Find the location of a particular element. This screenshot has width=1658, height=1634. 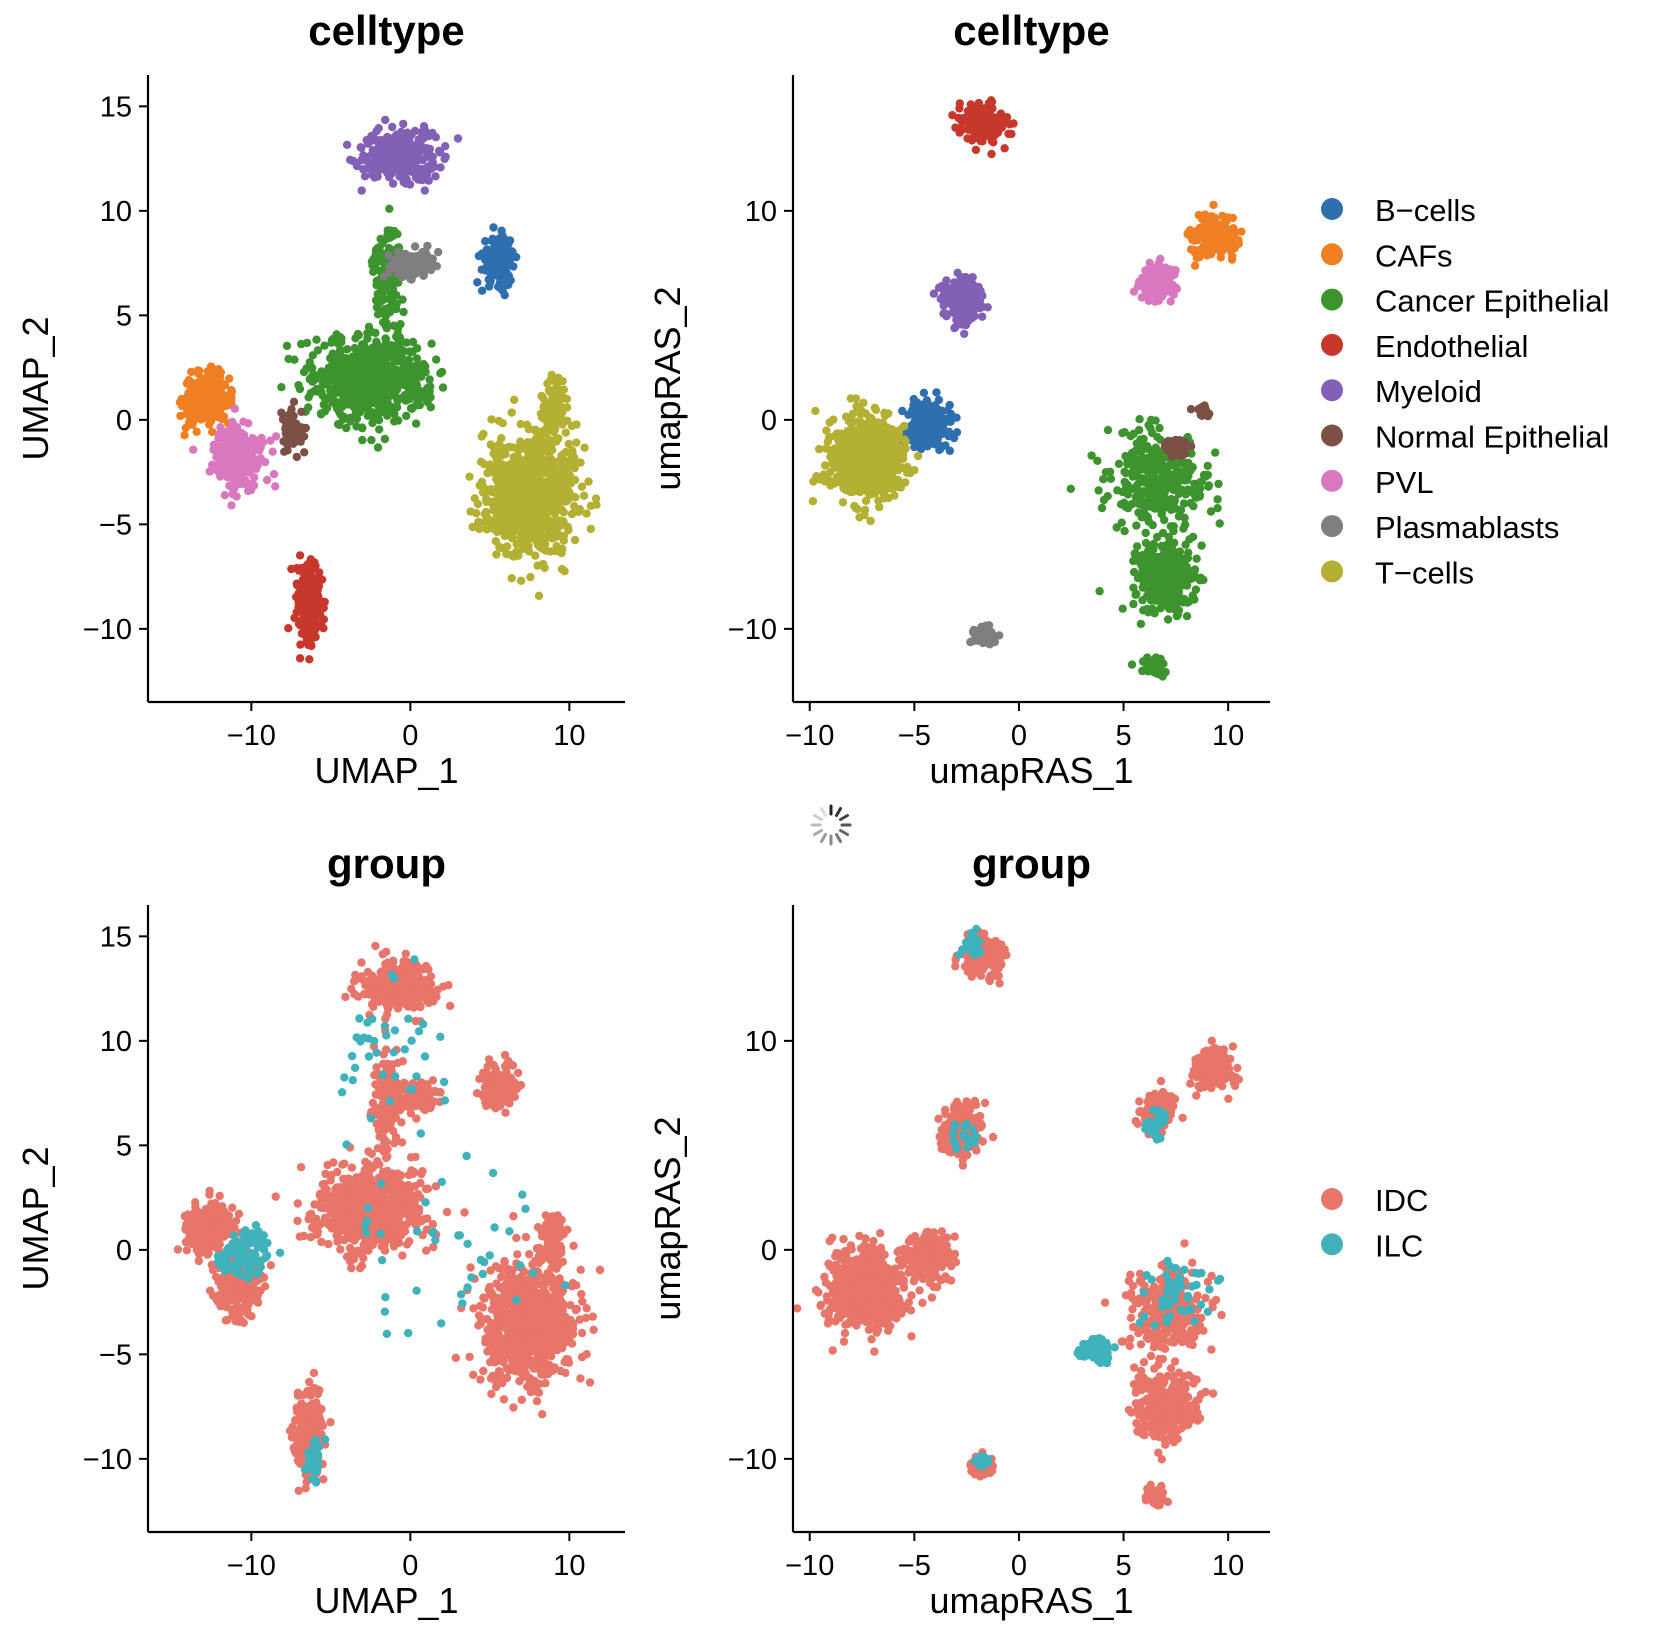

y-tick-label: −5 is located at coordinates (115, 525).